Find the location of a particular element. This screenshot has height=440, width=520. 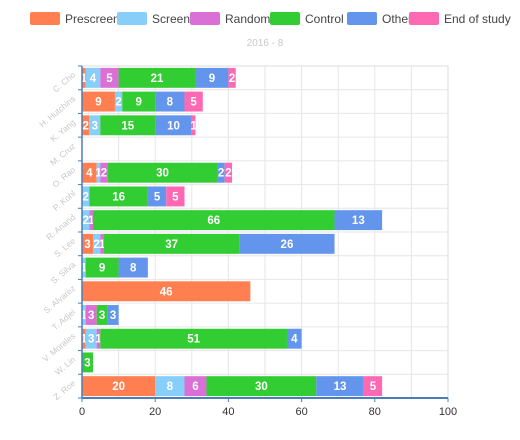

legend-item: Screen is located at coordinates (153, 19).